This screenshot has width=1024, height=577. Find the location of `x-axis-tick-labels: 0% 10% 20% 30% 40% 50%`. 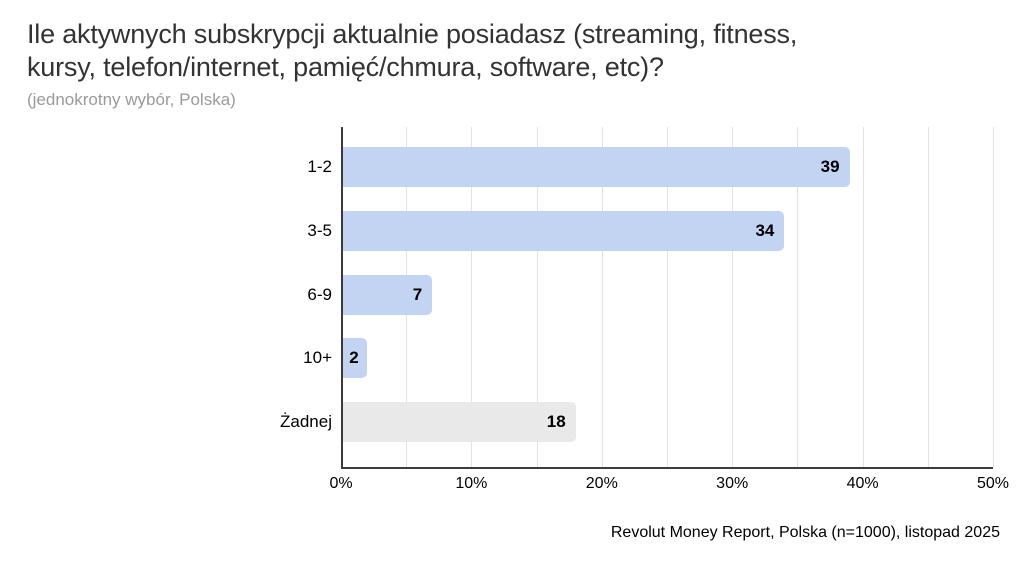

x-axis-tick-labels: 0% 10% 20% 30% 40% 50% is located at coordinates (669, 486).